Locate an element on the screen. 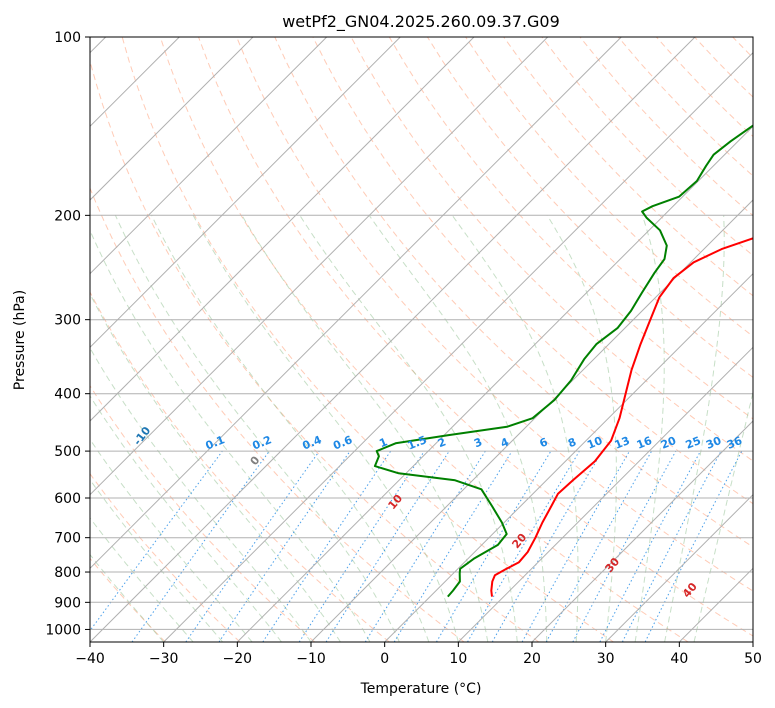  mixing-ratio-label: 36 is located at coordinates (734, 443).